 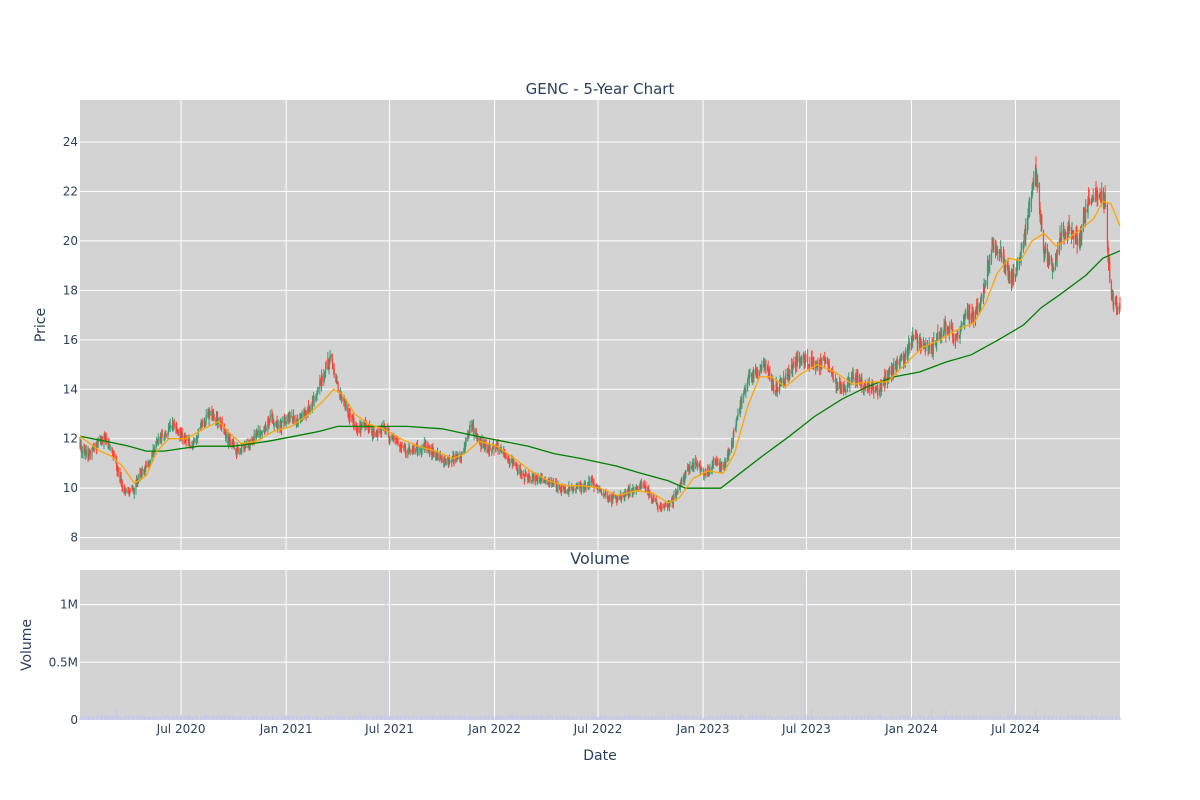 What do you see at coordinates (70, 290) in the screenshot?
I see `price-y-tick-label: 18` at bounding box center [70, 290].